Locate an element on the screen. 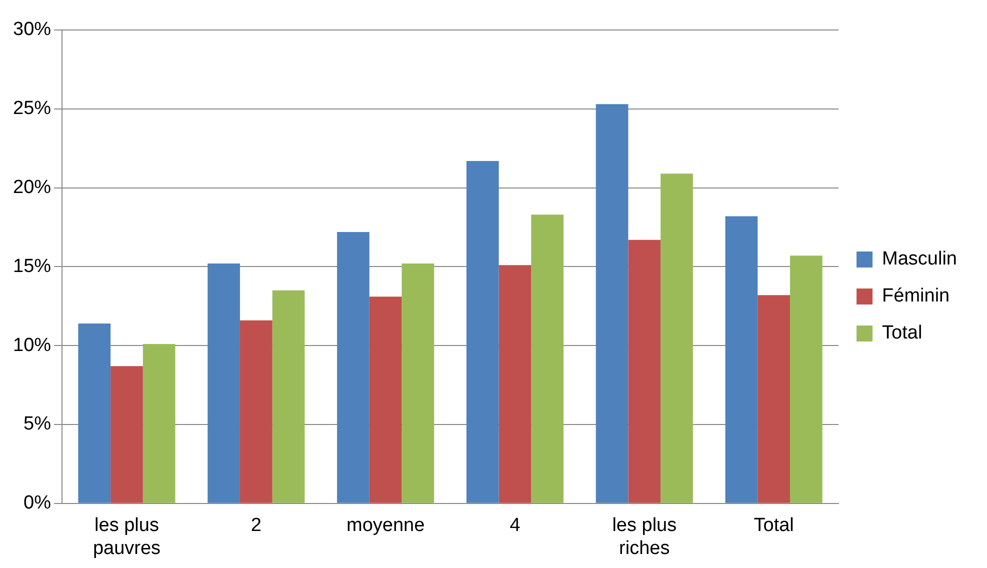  y-tick-label: 30% is located at coordinates (32, 29).